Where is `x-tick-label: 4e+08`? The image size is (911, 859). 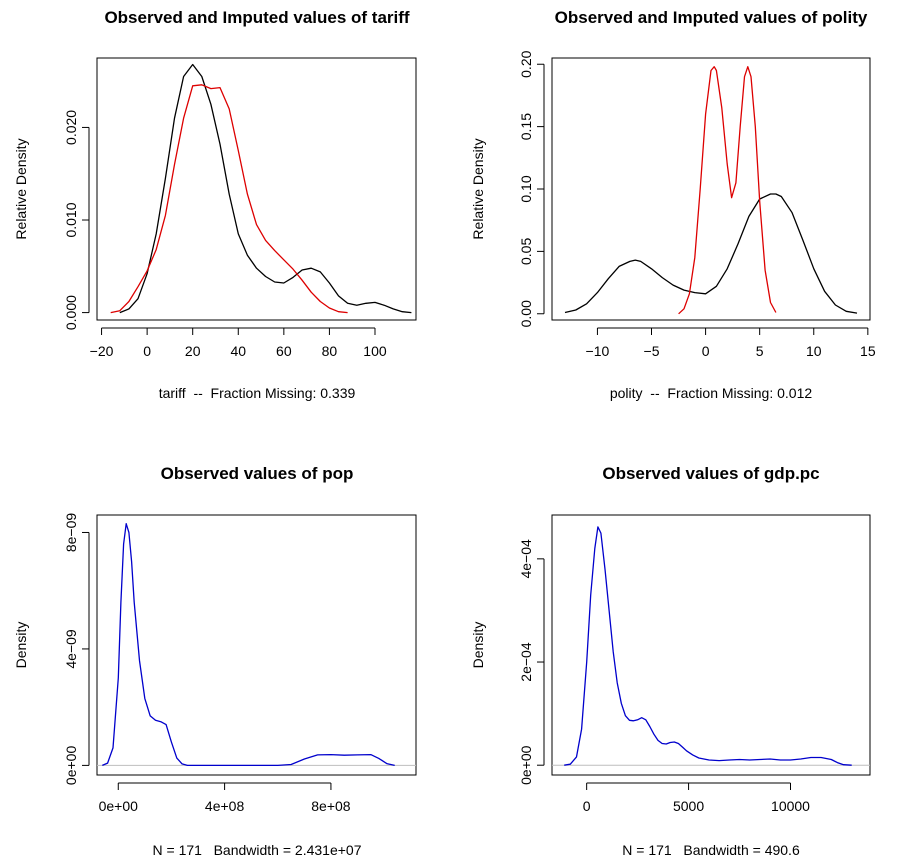
x-tick-label: 4e+08 is located at coordinates (225, 806).